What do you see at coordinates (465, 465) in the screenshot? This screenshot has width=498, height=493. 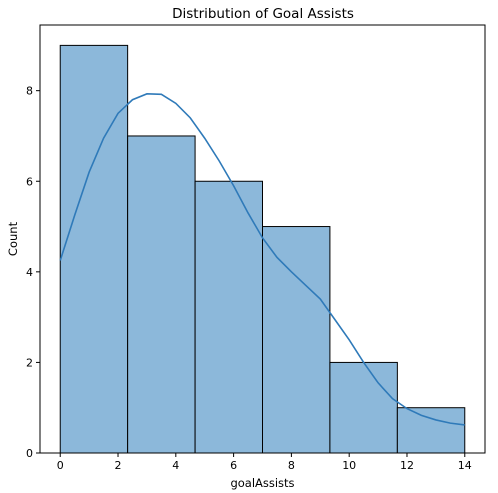 I see `x-tick-label-14: 14` at bounding box center [465, 465].